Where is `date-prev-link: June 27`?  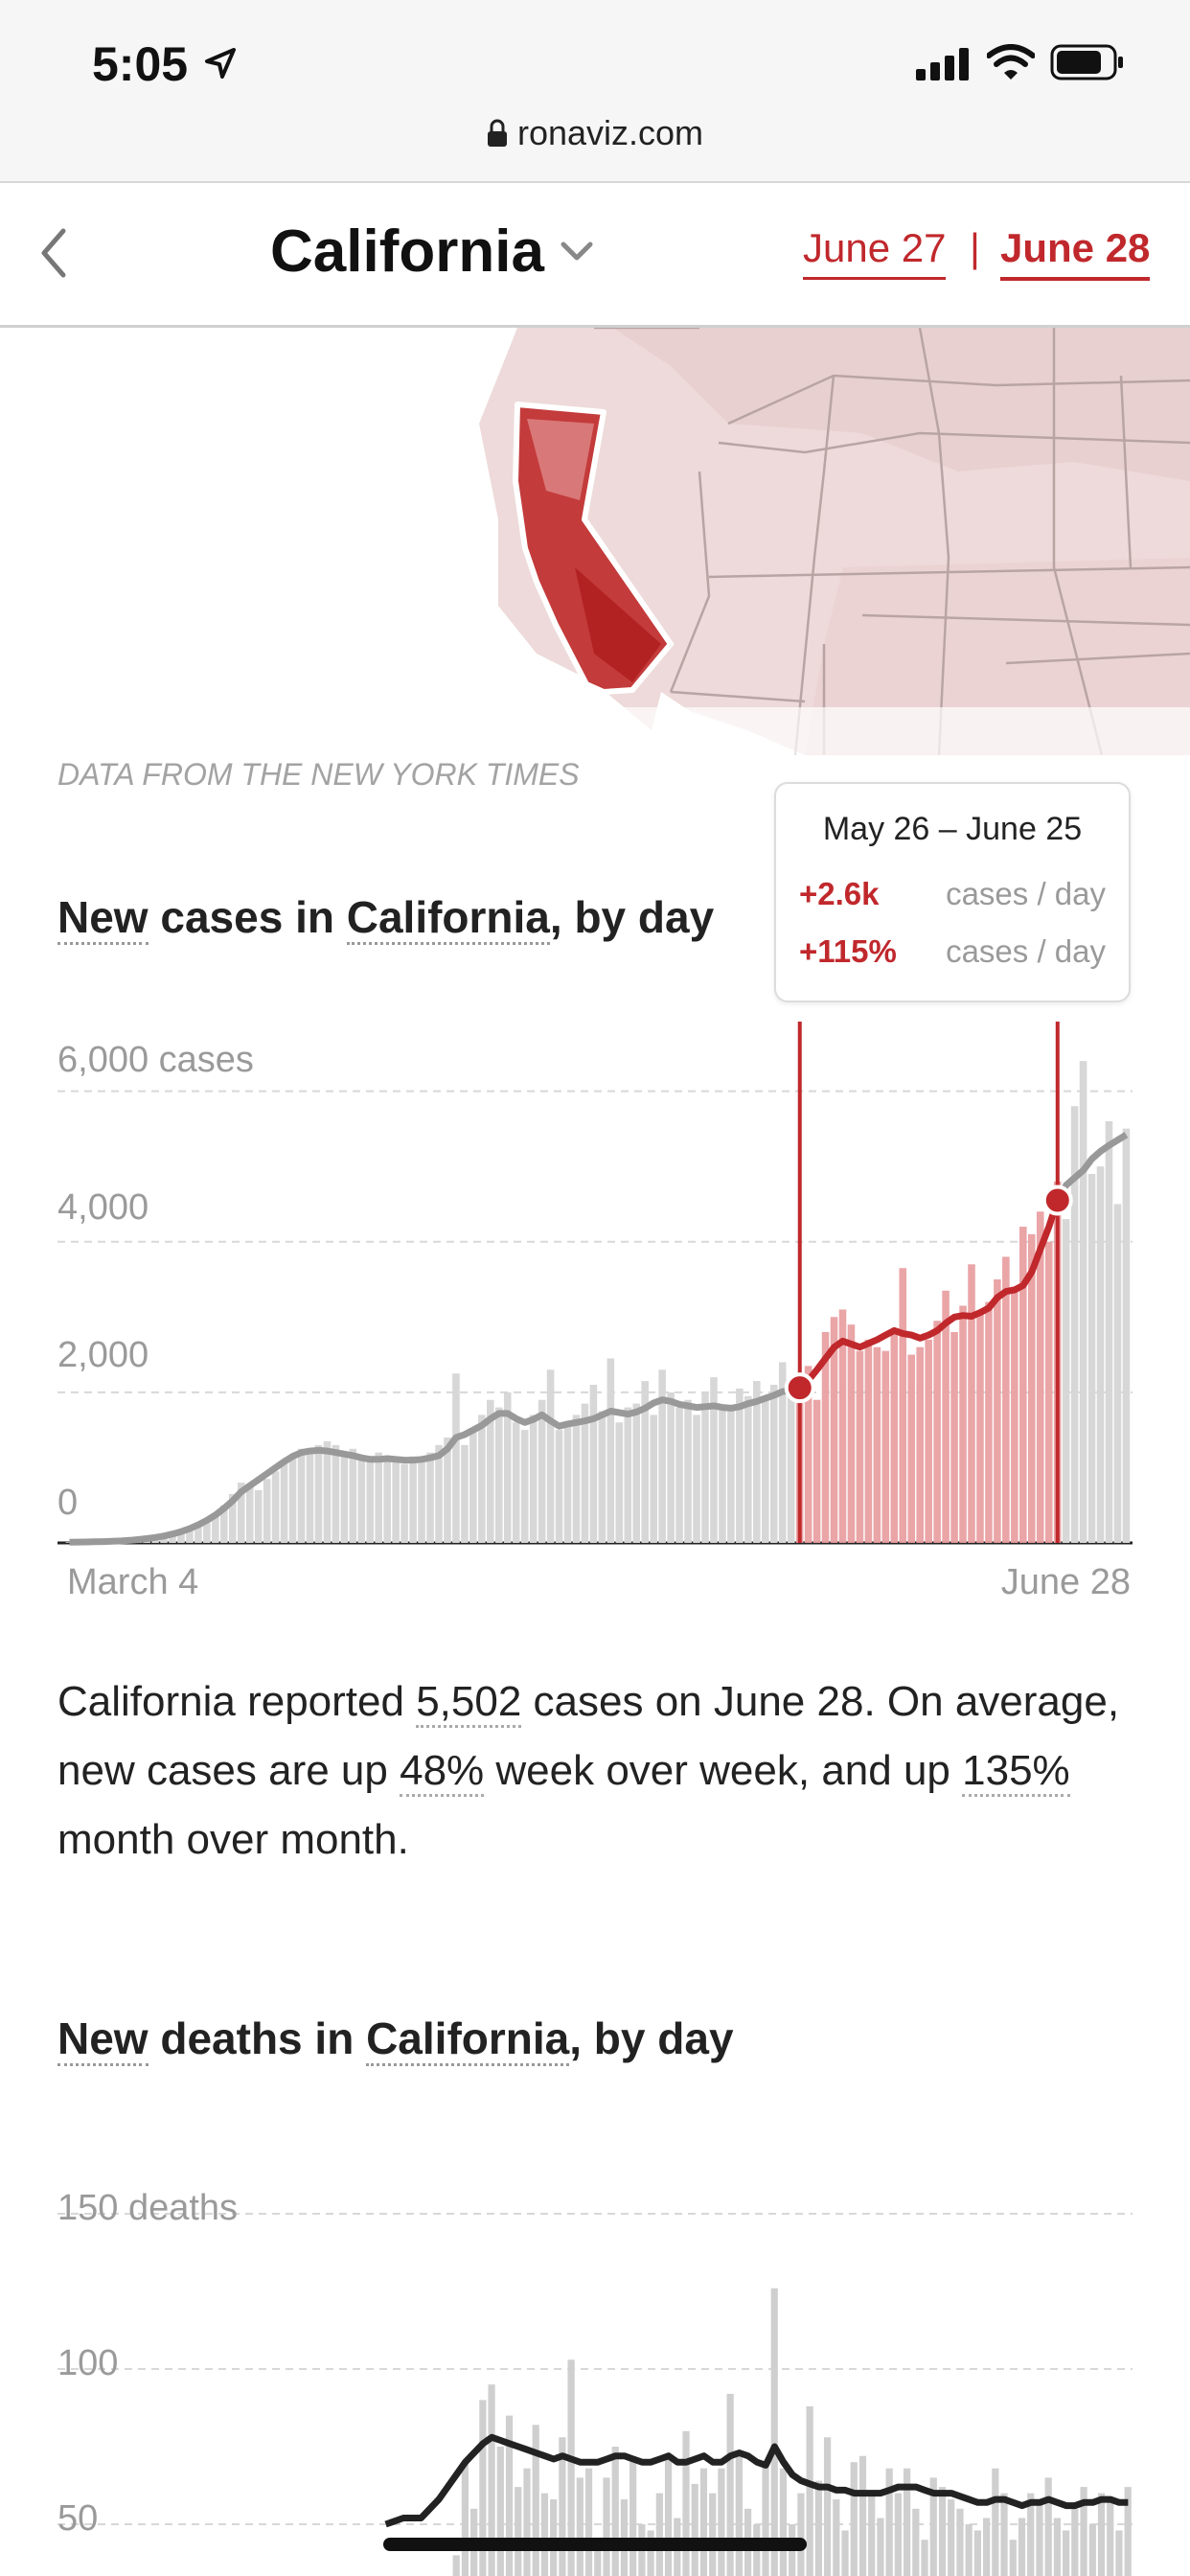 date-prev-link: June 27 is located at coordinates (875, 252).